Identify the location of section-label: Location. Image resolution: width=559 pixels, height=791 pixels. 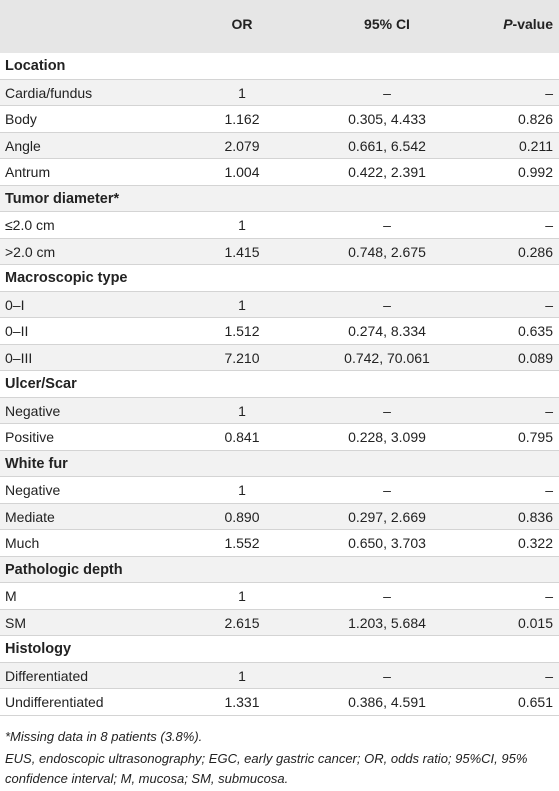
(35, 66).